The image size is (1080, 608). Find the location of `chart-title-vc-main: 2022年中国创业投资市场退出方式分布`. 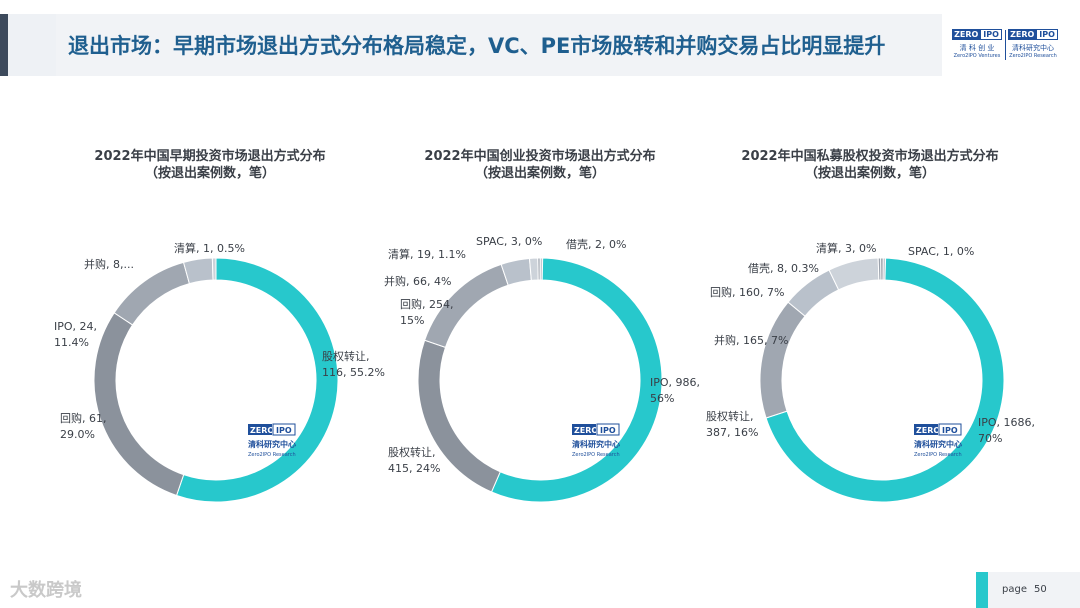

chart-title-vc-main: 2022年中国创业投资市场退出方式分布 is located at coordinates (540, 156).